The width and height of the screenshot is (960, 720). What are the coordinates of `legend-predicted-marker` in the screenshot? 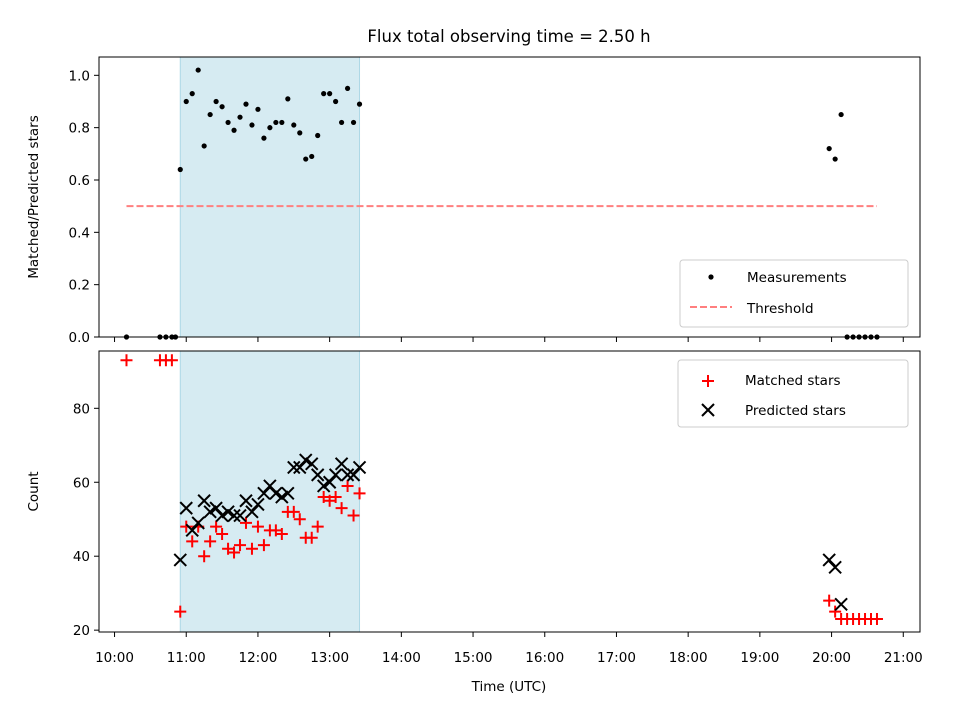 It's located at (708, 410).